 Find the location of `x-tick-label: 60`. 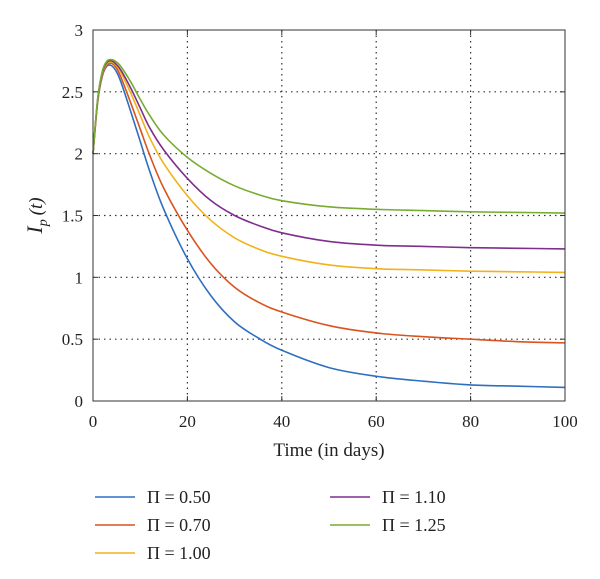

x-tick-label: 60 is located at coordinates (376, 421).